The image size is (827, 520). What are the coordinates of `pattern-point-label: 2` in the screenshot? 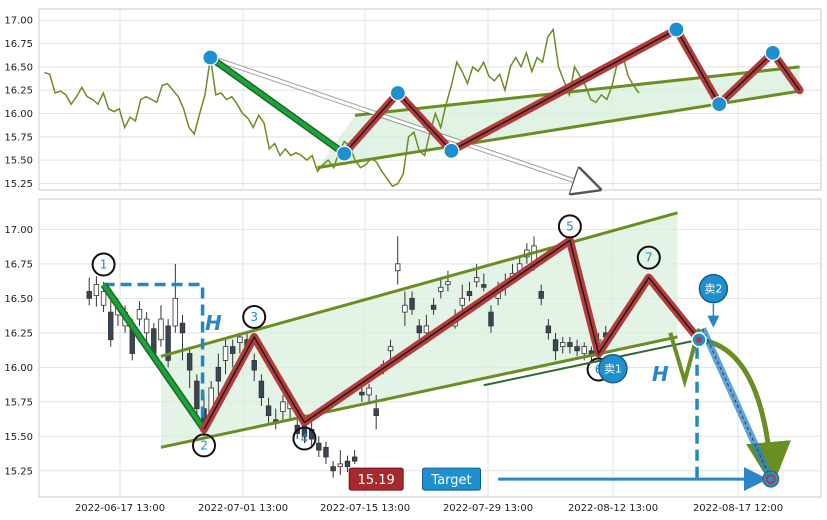 It's located at (204, 445).